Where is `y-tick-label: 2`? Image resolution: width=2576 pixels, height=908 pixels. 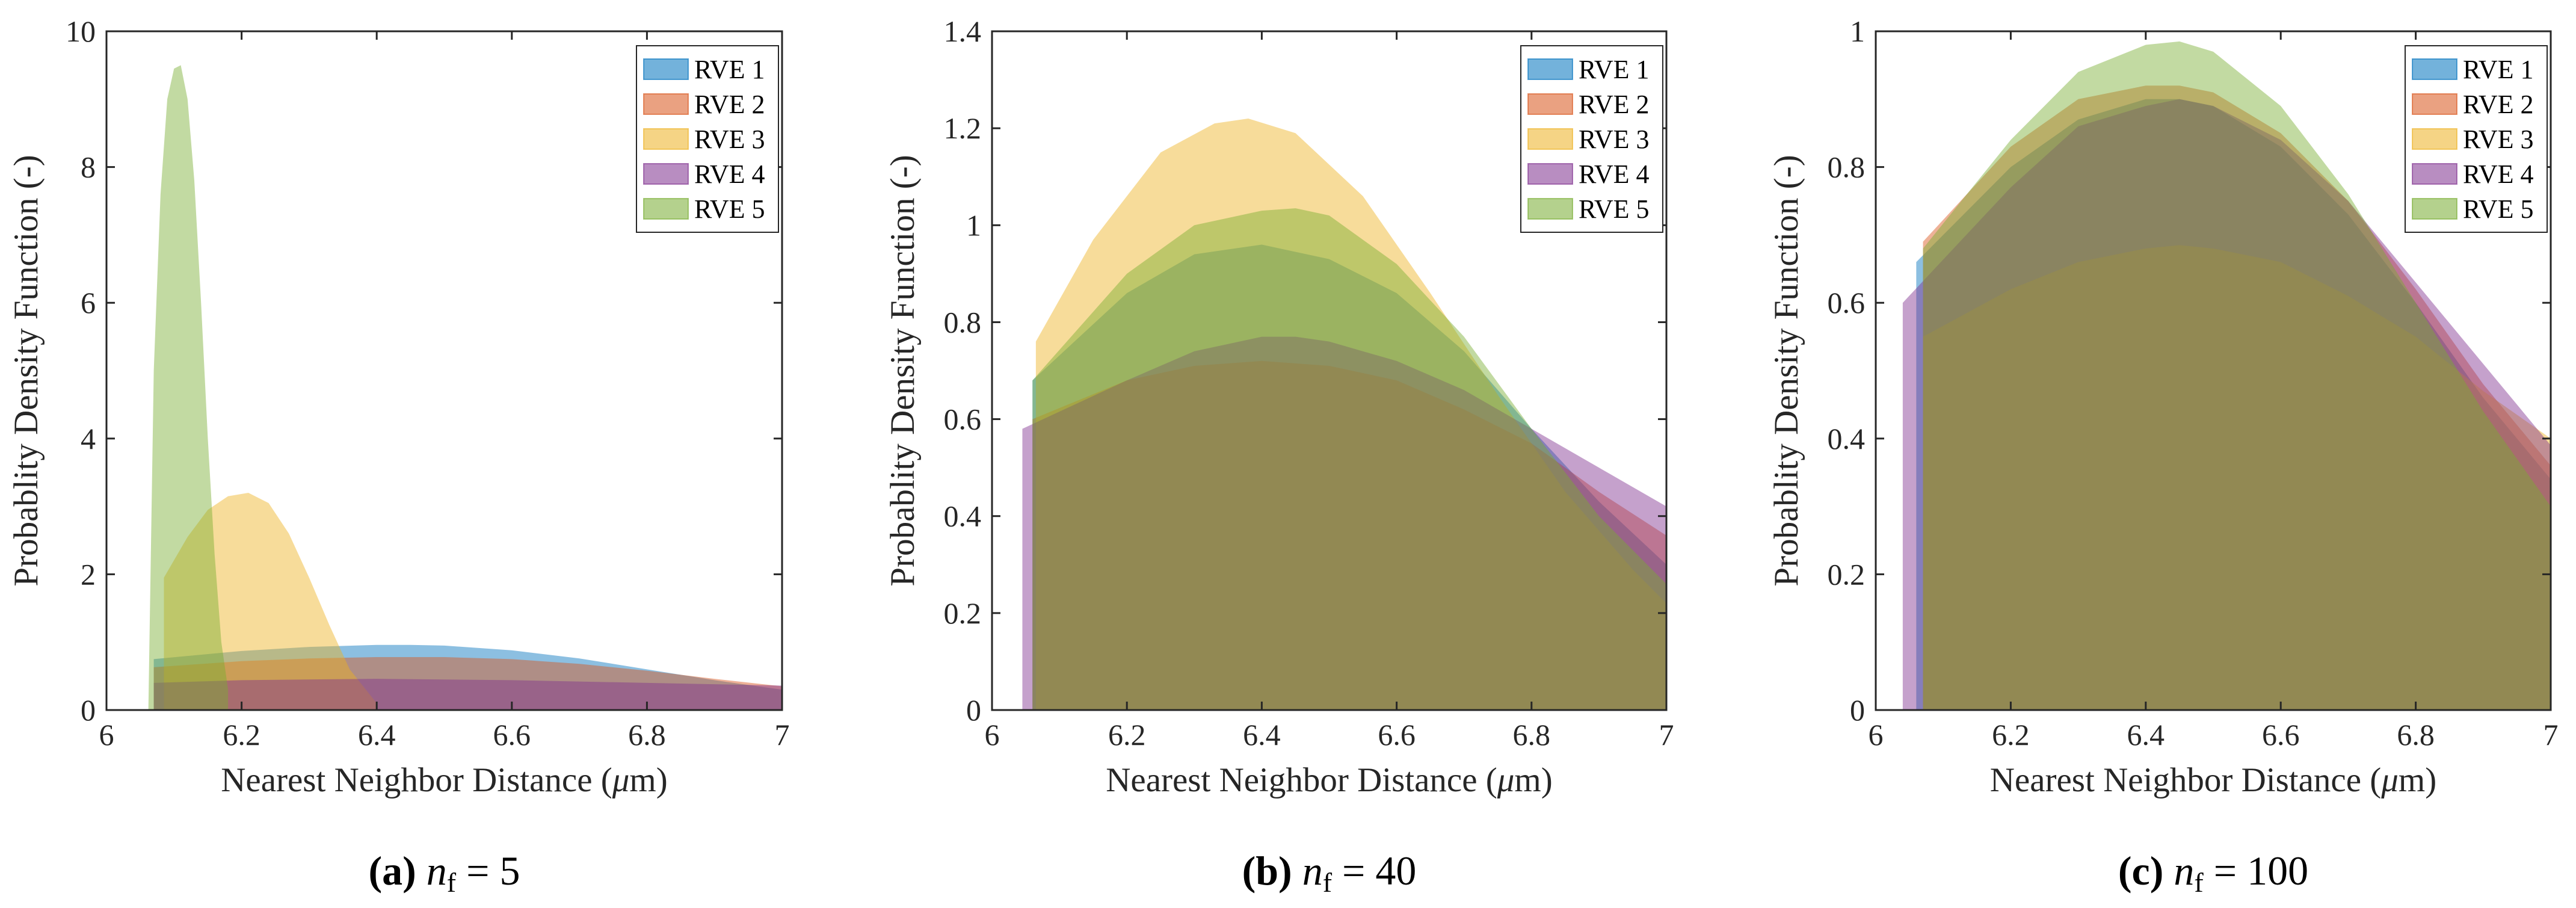 y-tick-label: 2 is located at coordinates (88, 574).